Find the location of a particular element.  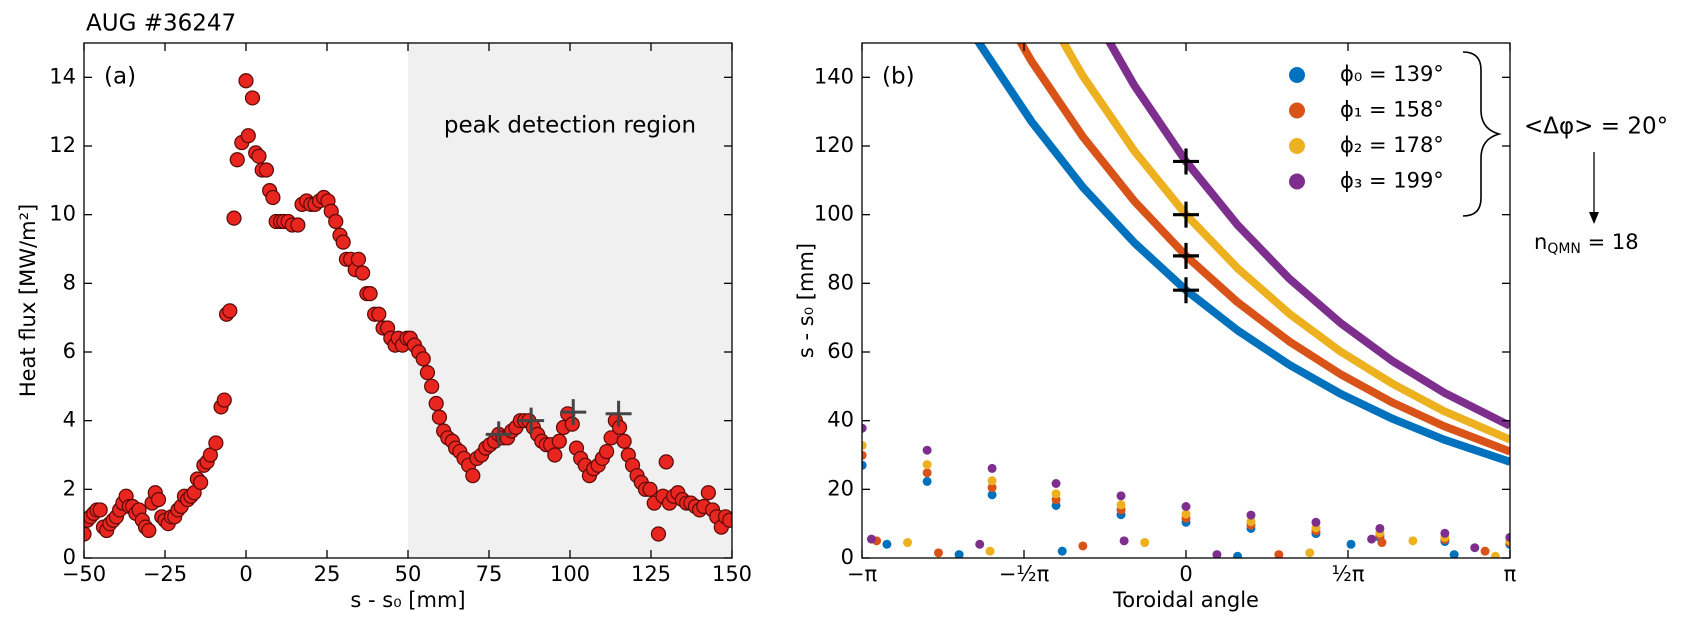

x-tick-label: 100 is located at coordinates (570, 574).